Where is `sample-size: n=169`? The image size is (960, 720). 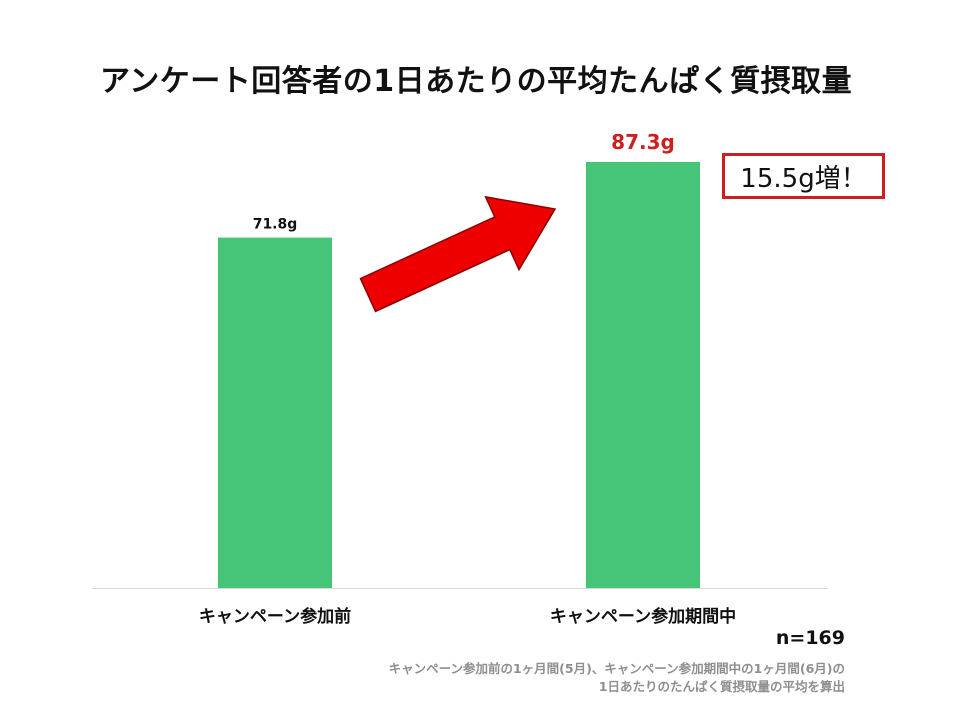 sample-size: n=169 is located at coordinates (810, 638).